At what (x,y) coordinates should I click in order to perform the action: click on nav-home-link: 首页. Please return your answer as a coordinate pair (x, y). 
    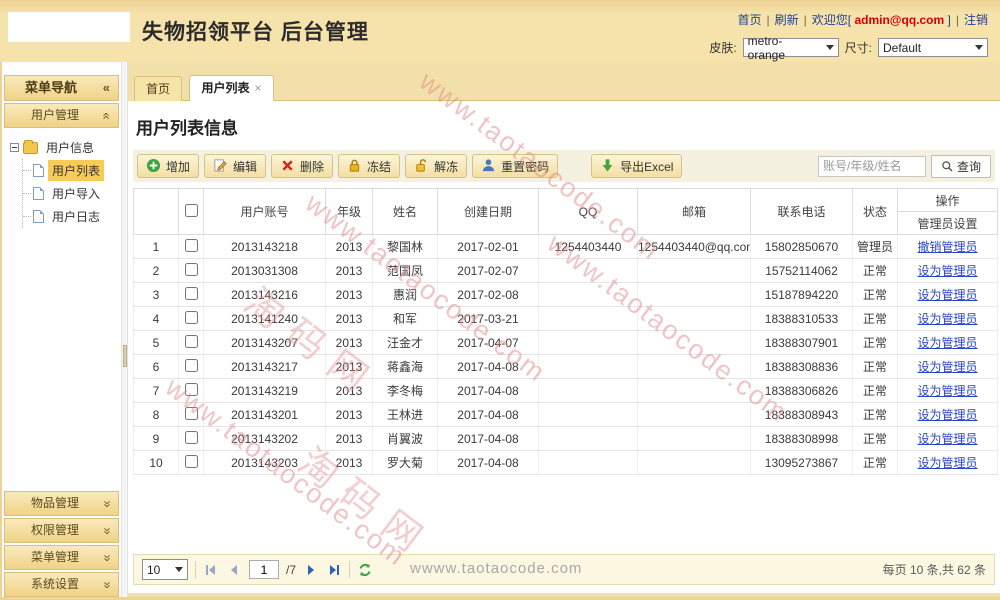
    Looking at the image, I should click on (749, 20).